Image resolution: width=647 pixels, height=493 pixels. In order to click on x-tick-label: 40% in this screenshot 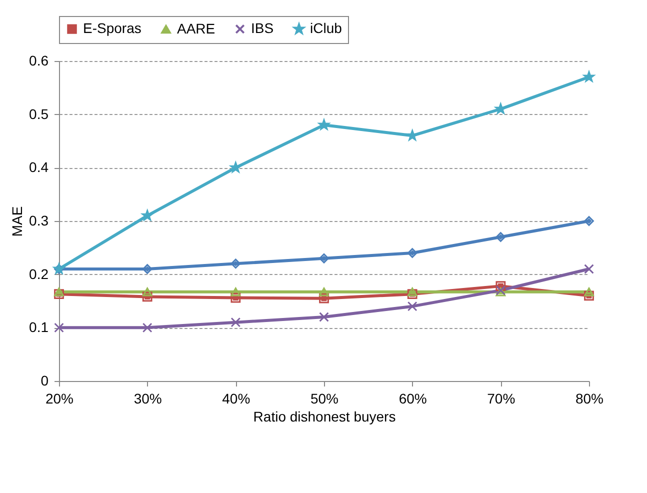, I will do `click(236, 398)`.